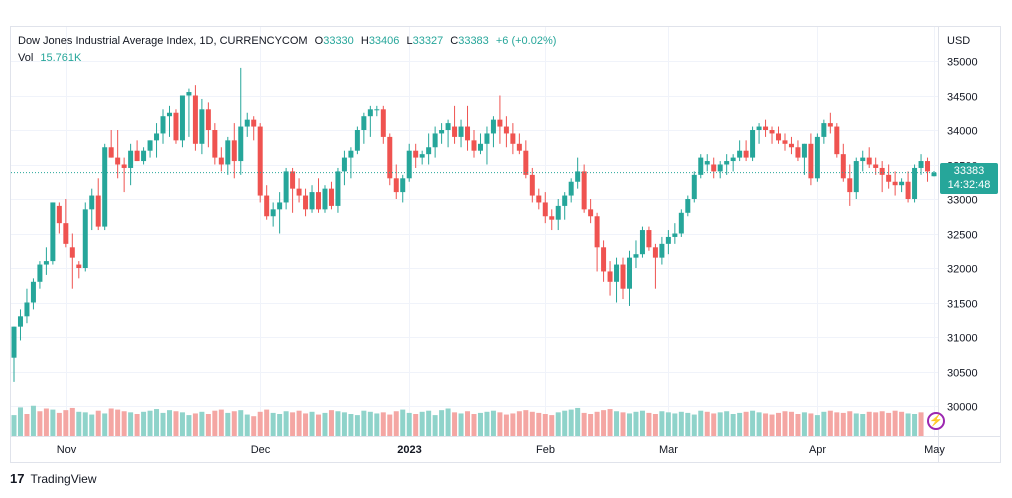 The height and width of the screenshot is (498, 1012). I want to click on lightning-icon: ⚡, so click(936, 421).